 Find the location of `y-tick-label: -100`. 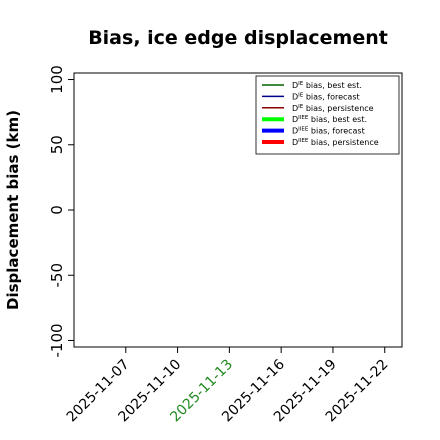

y-tick-label: -100 is located at coordinates (57, 340).